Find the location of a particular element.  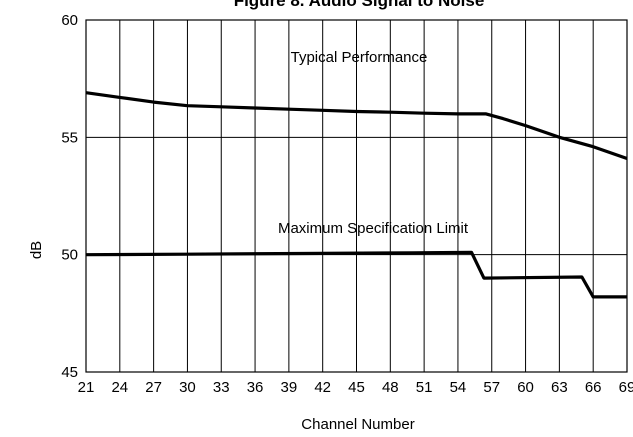

x-tick-label: 48 is located at coordinates (390, 387).